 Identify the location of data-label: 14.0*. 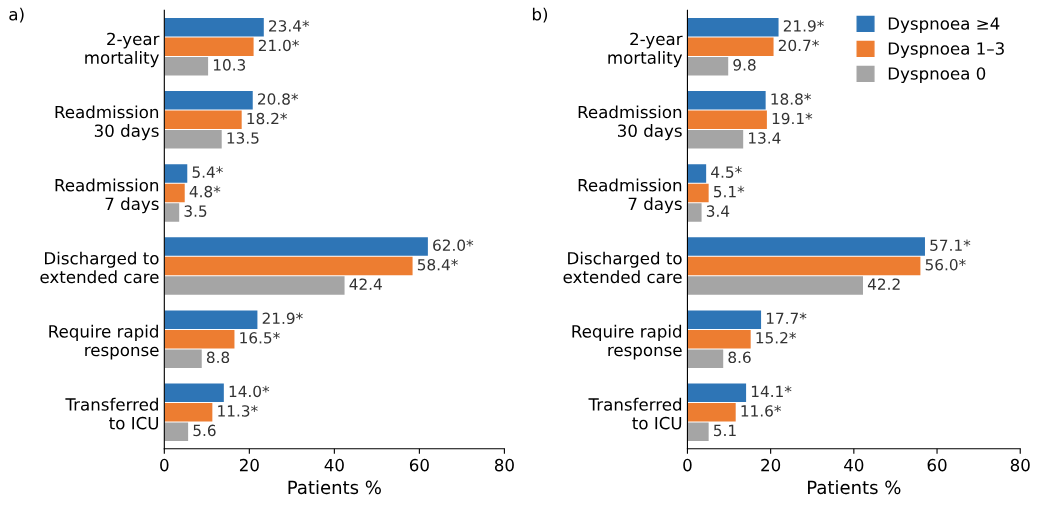
(249, 391).